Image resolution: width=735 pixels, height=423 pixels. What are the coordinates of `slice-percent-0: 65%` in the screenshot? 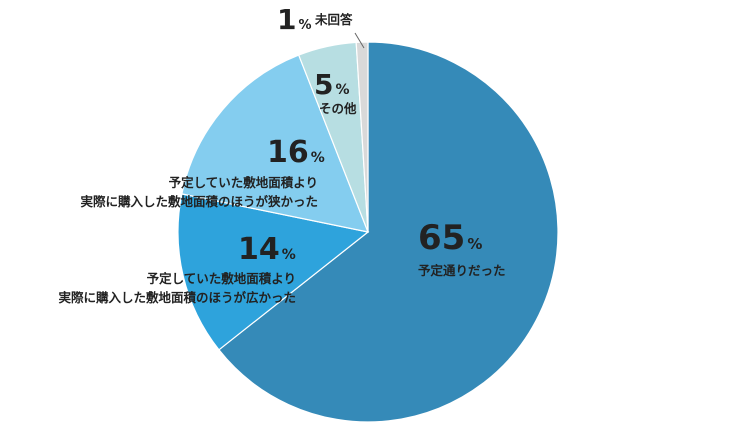 It's located at (450, 238).